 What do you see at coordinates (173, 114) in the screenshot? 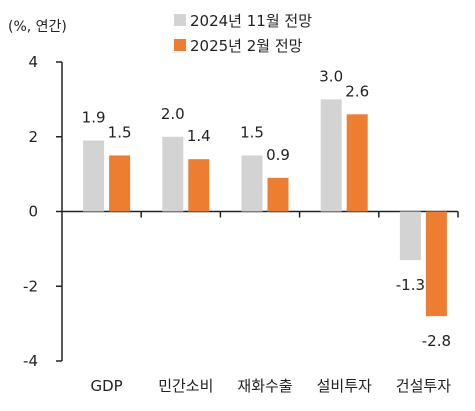
I see `data-label: 2.0` at bounding box center [173, 114].